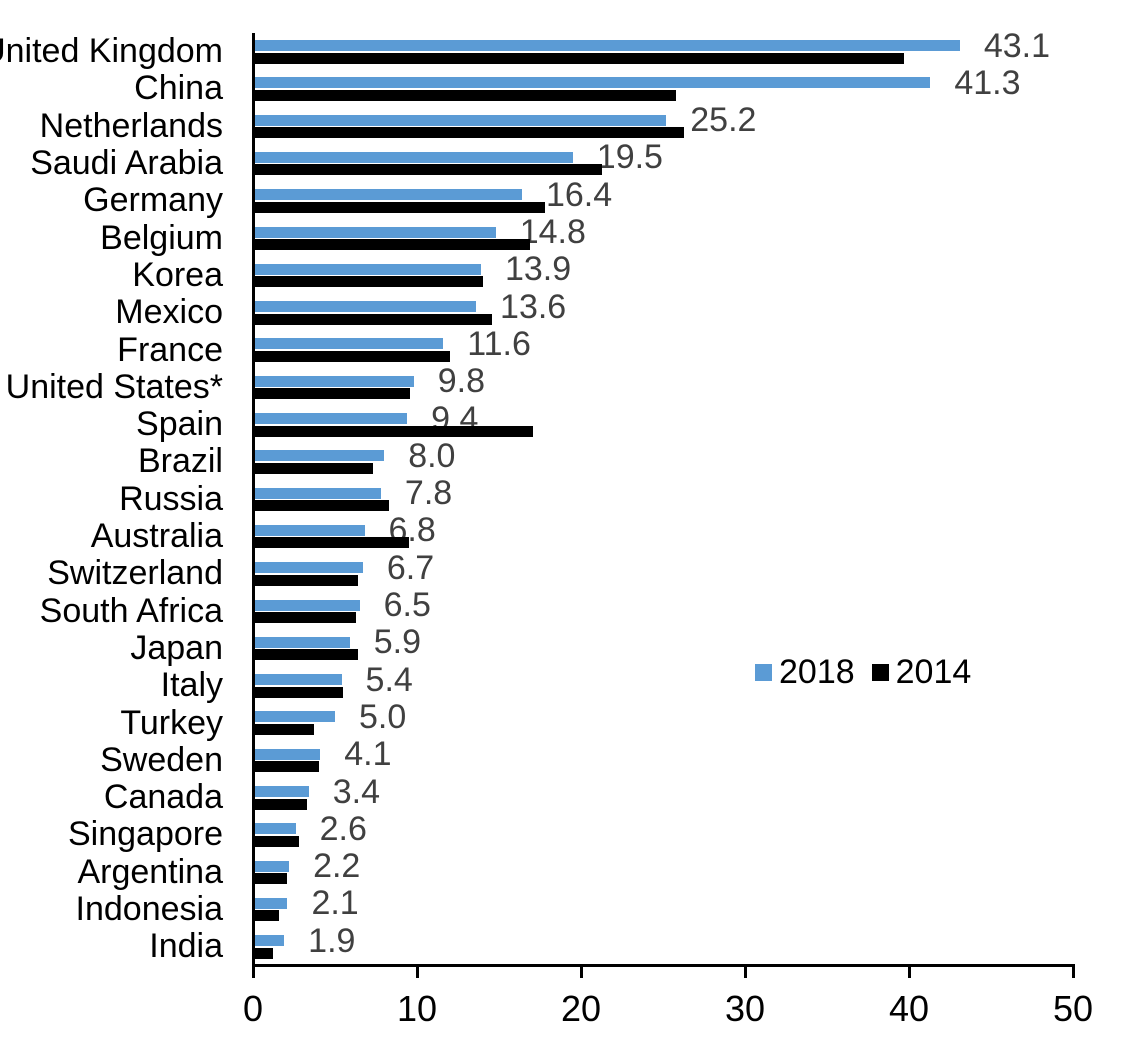 The image size is (1123, 1041). Describe the element at coordinates (863, 672) in the screenshot. I see `legend: 2018 2014` at that location.